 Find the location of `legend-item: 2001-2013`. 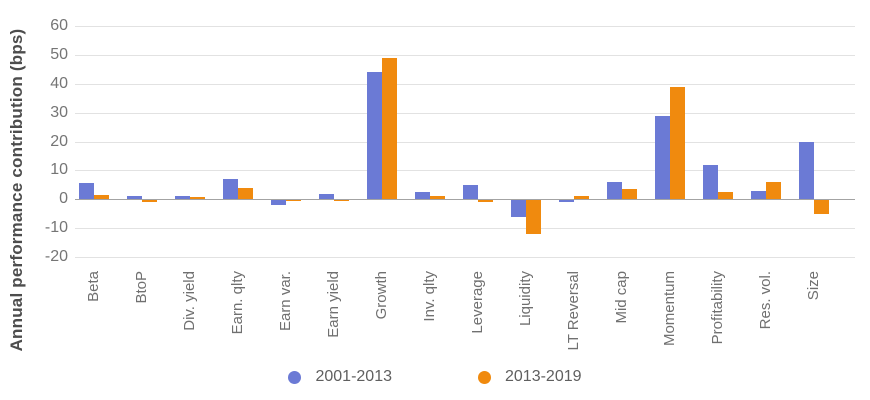

legend-item: 2001-2013 is located at coordinates (340, 377).